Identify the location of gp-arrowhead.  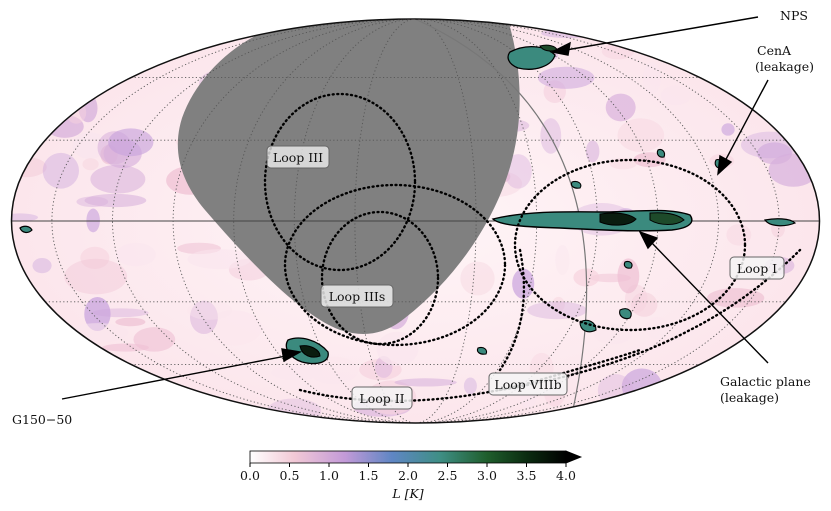
(648, 240).